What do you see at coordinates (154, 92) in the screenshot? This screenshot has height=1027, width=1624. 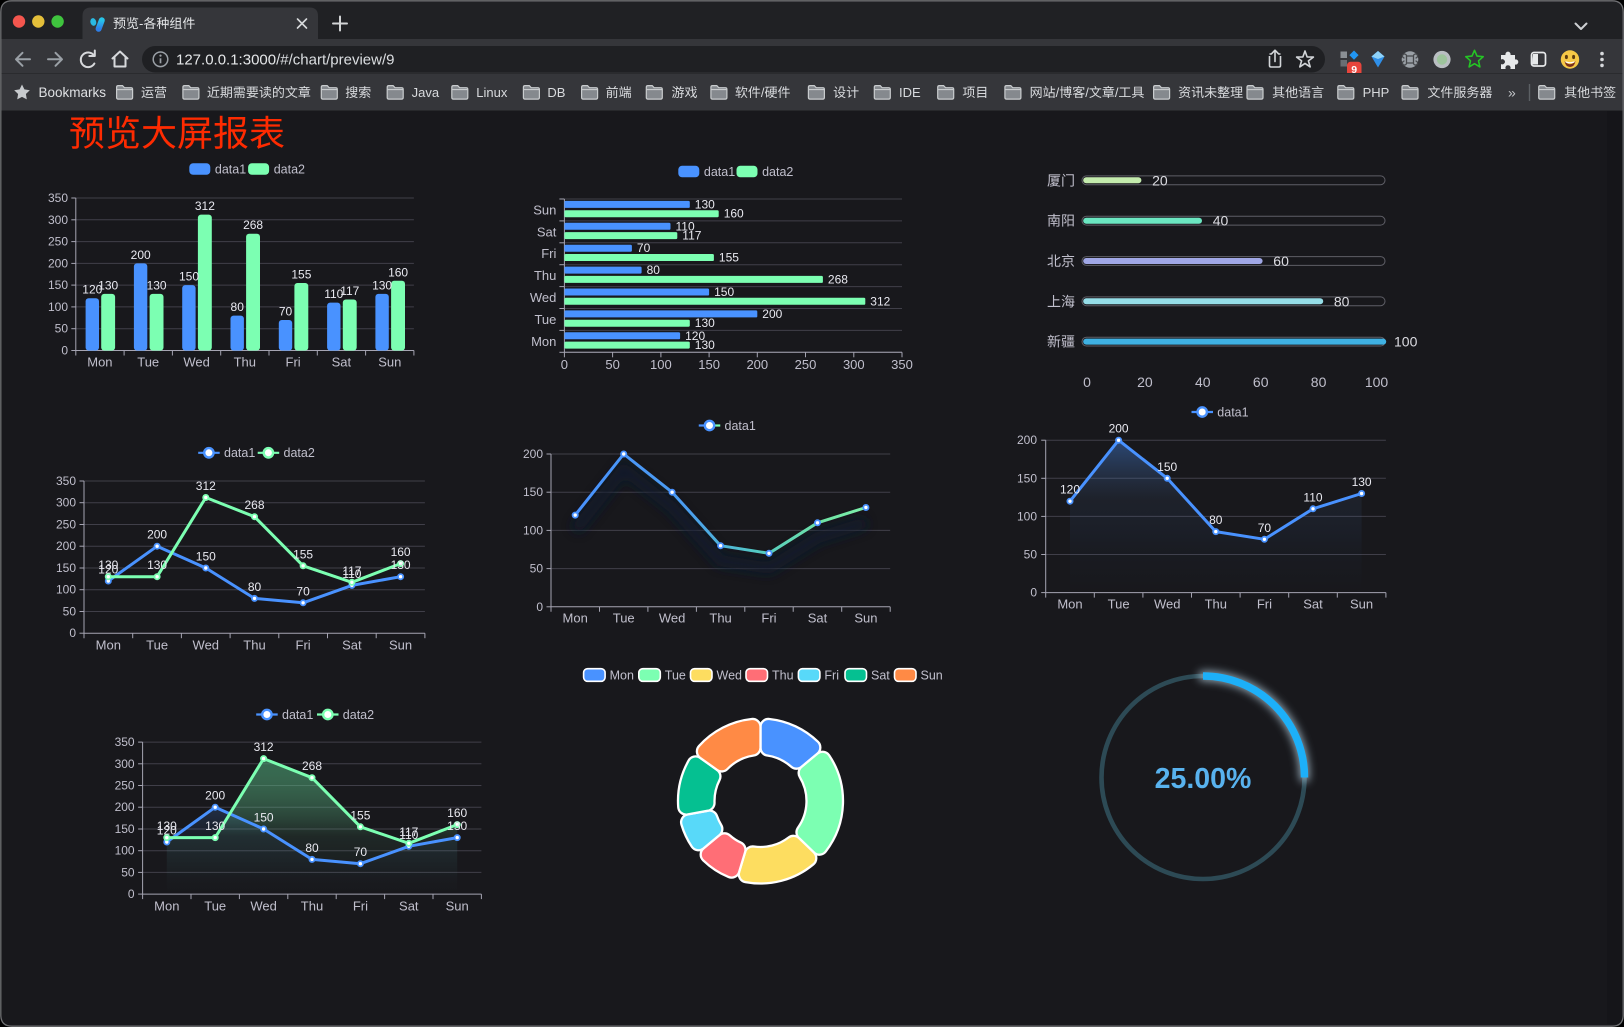 I see `svg-text: 运营` at bounding box center [154, 92].